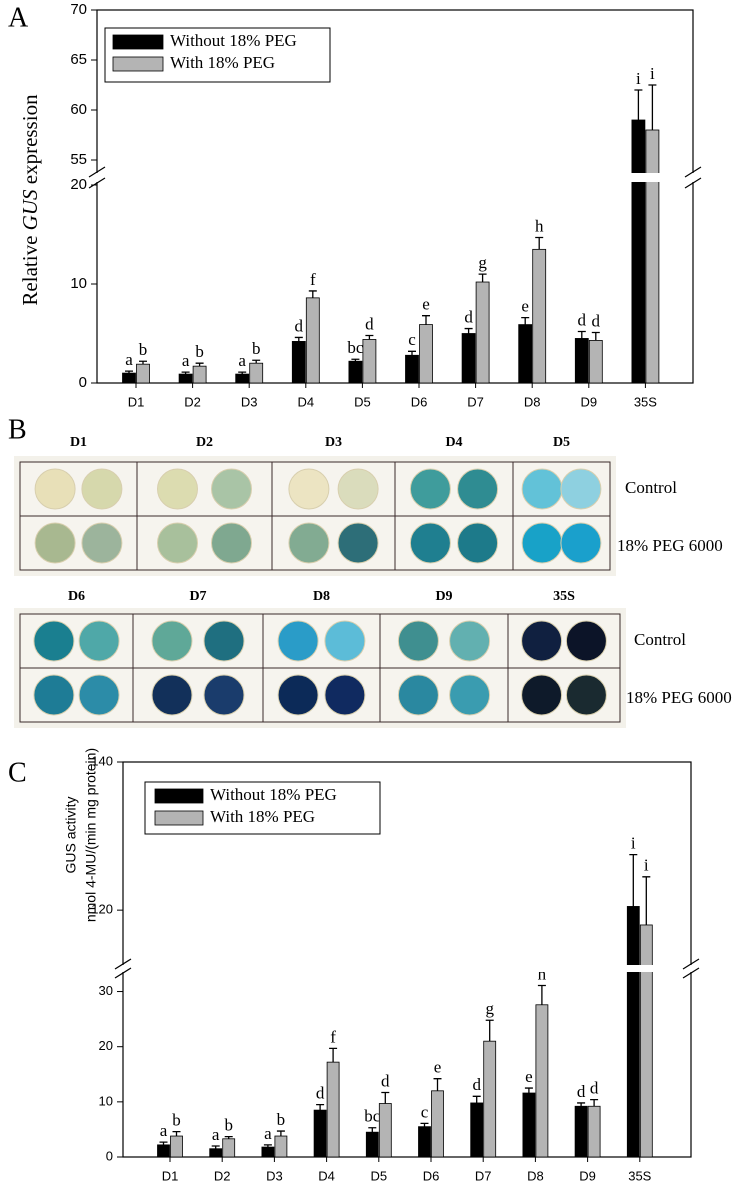 This screenshot has width=752, height=1198. I want to click on x-tick-label: D7, so click(483, 1175).